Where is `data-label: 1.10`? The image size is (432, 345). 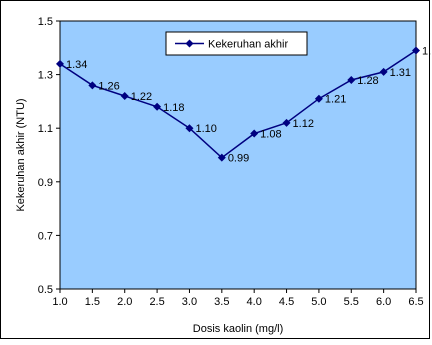 data-label: 1.10 is located at coordinates (205, 129).